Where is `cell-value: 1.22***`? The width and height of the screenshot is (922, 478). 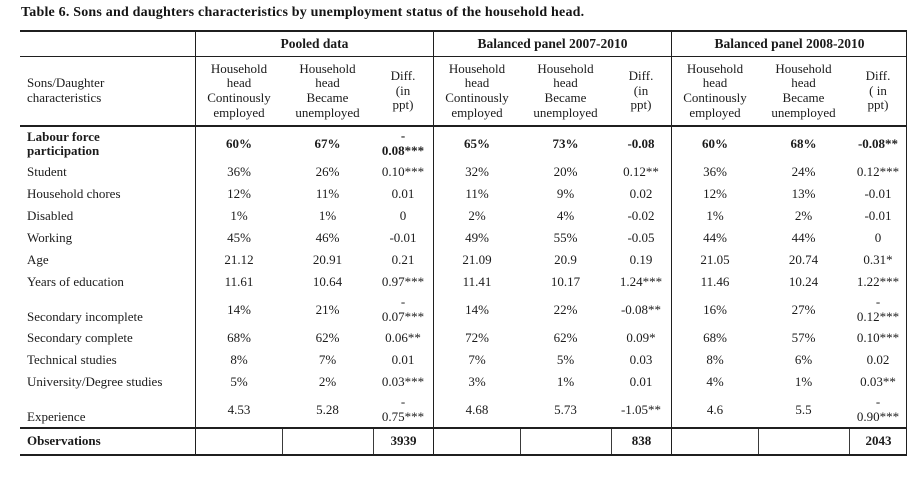 cell-value: 1.22*** is located at coordinates (878, 281).